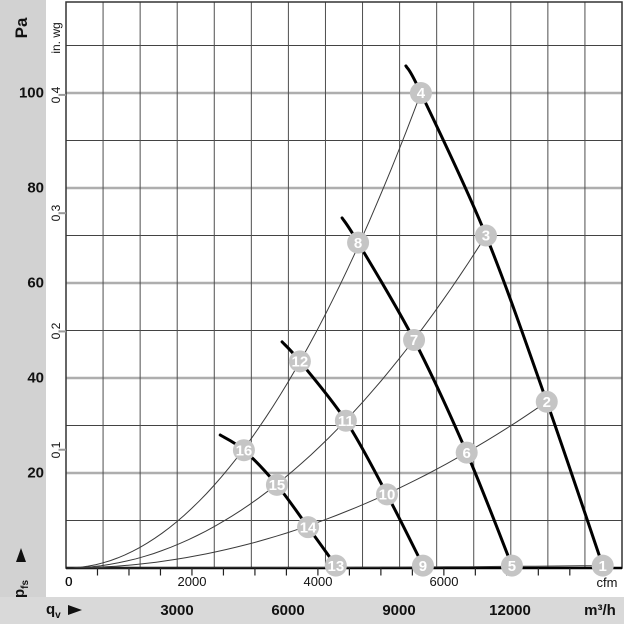 The image size is (624, 624). I want to click on m3h-axis-band, so click(312, 610).